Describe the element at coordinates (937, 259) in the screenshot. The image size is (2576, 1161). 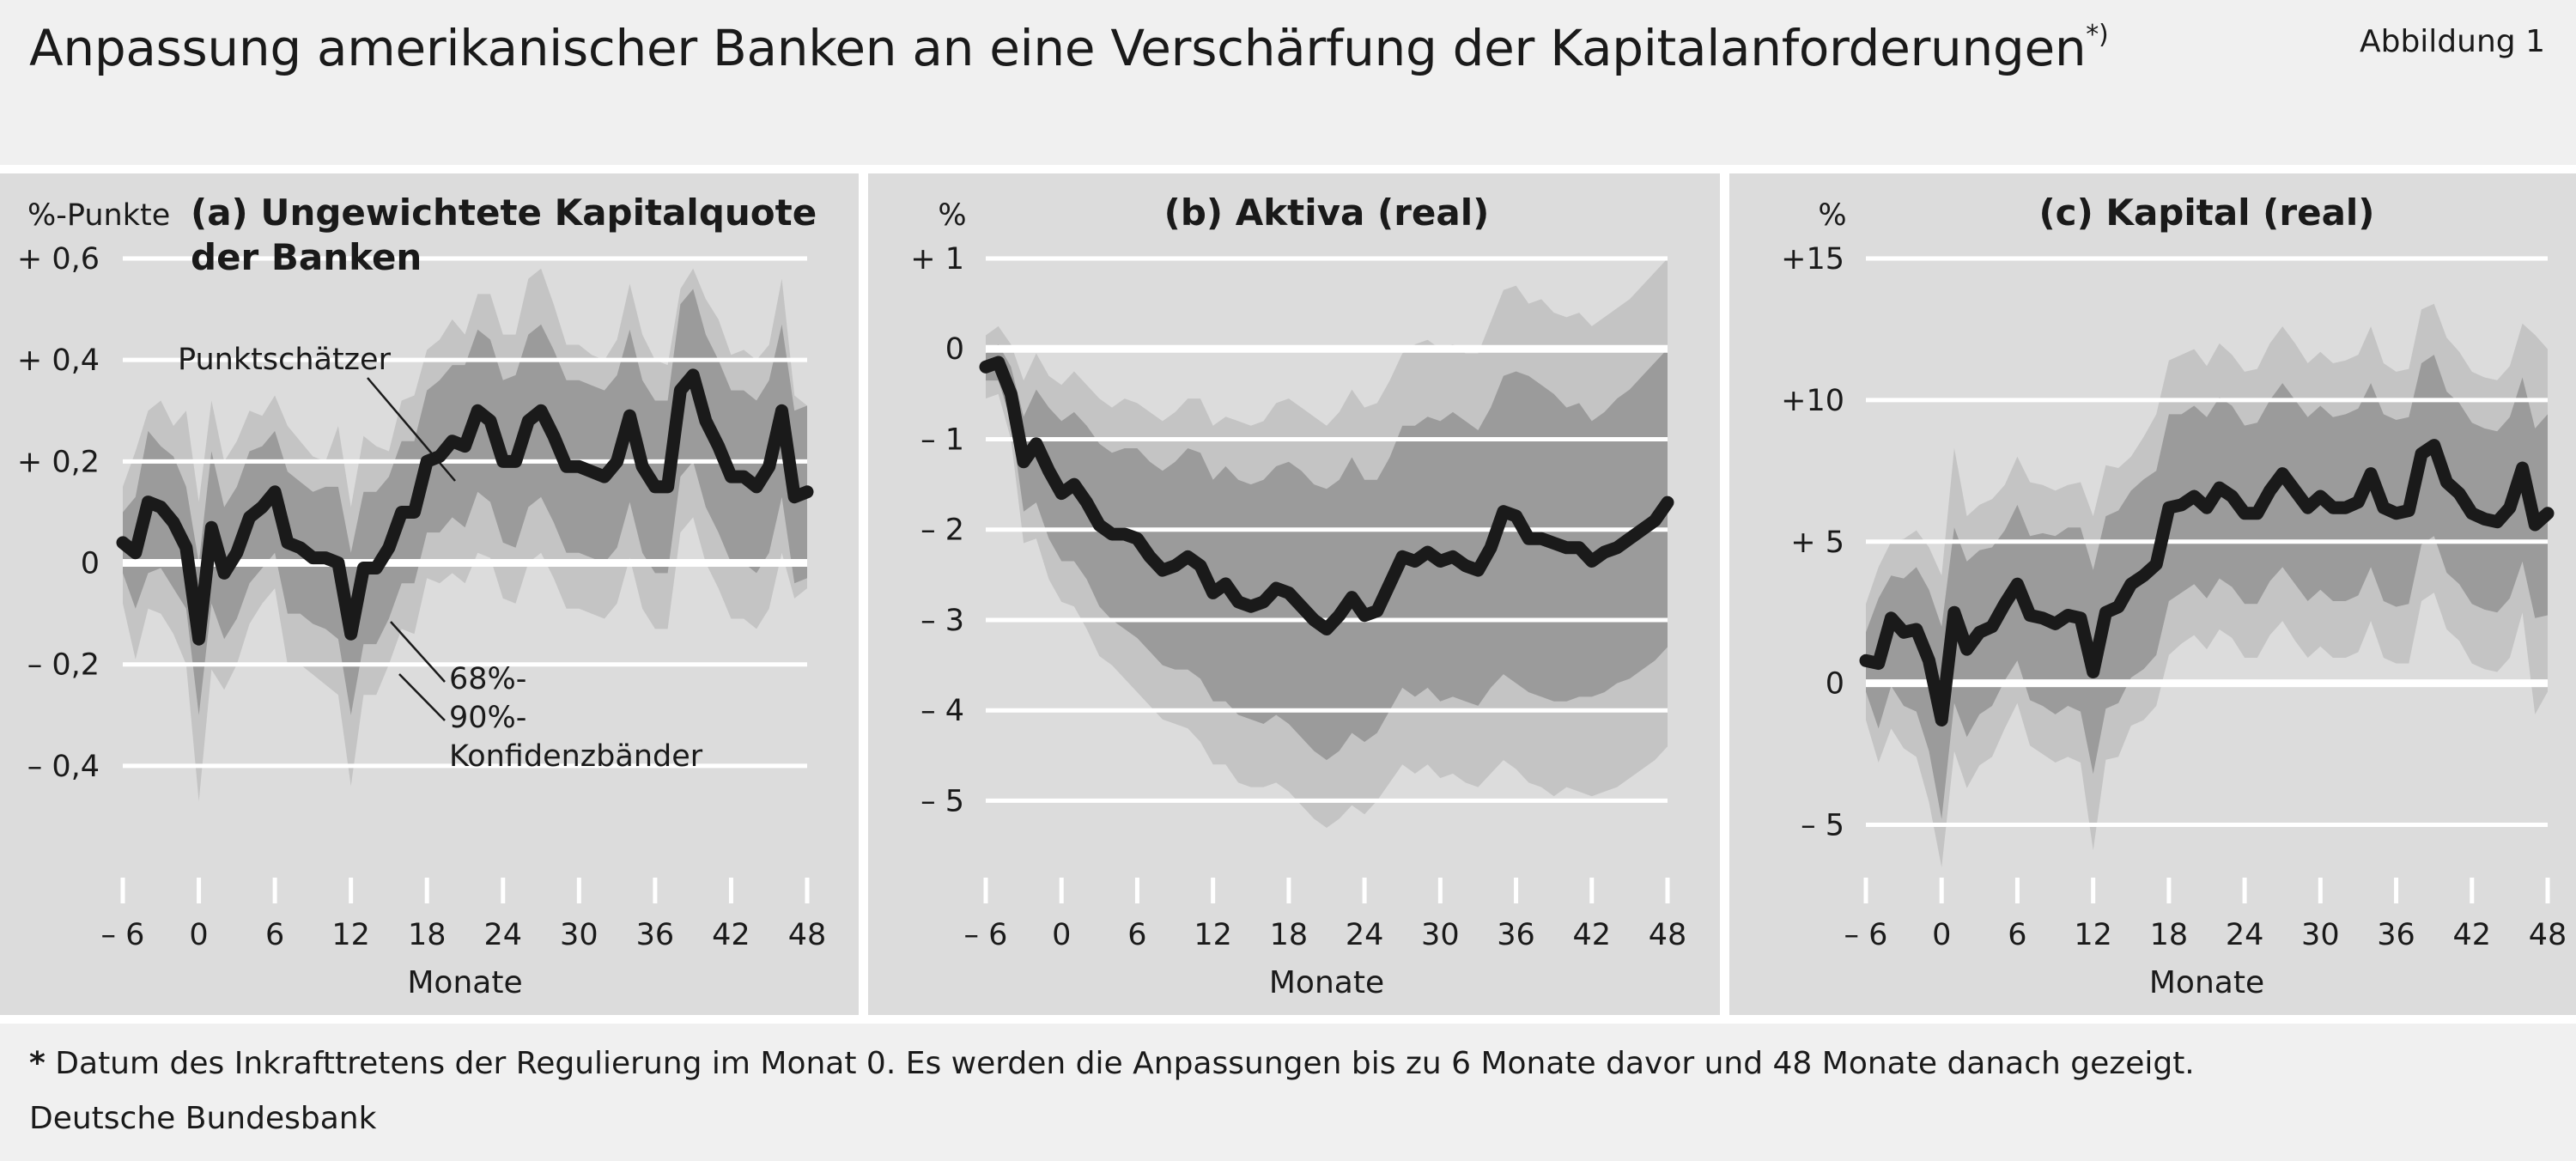
I see `y-tick-label: + 1` at that location.